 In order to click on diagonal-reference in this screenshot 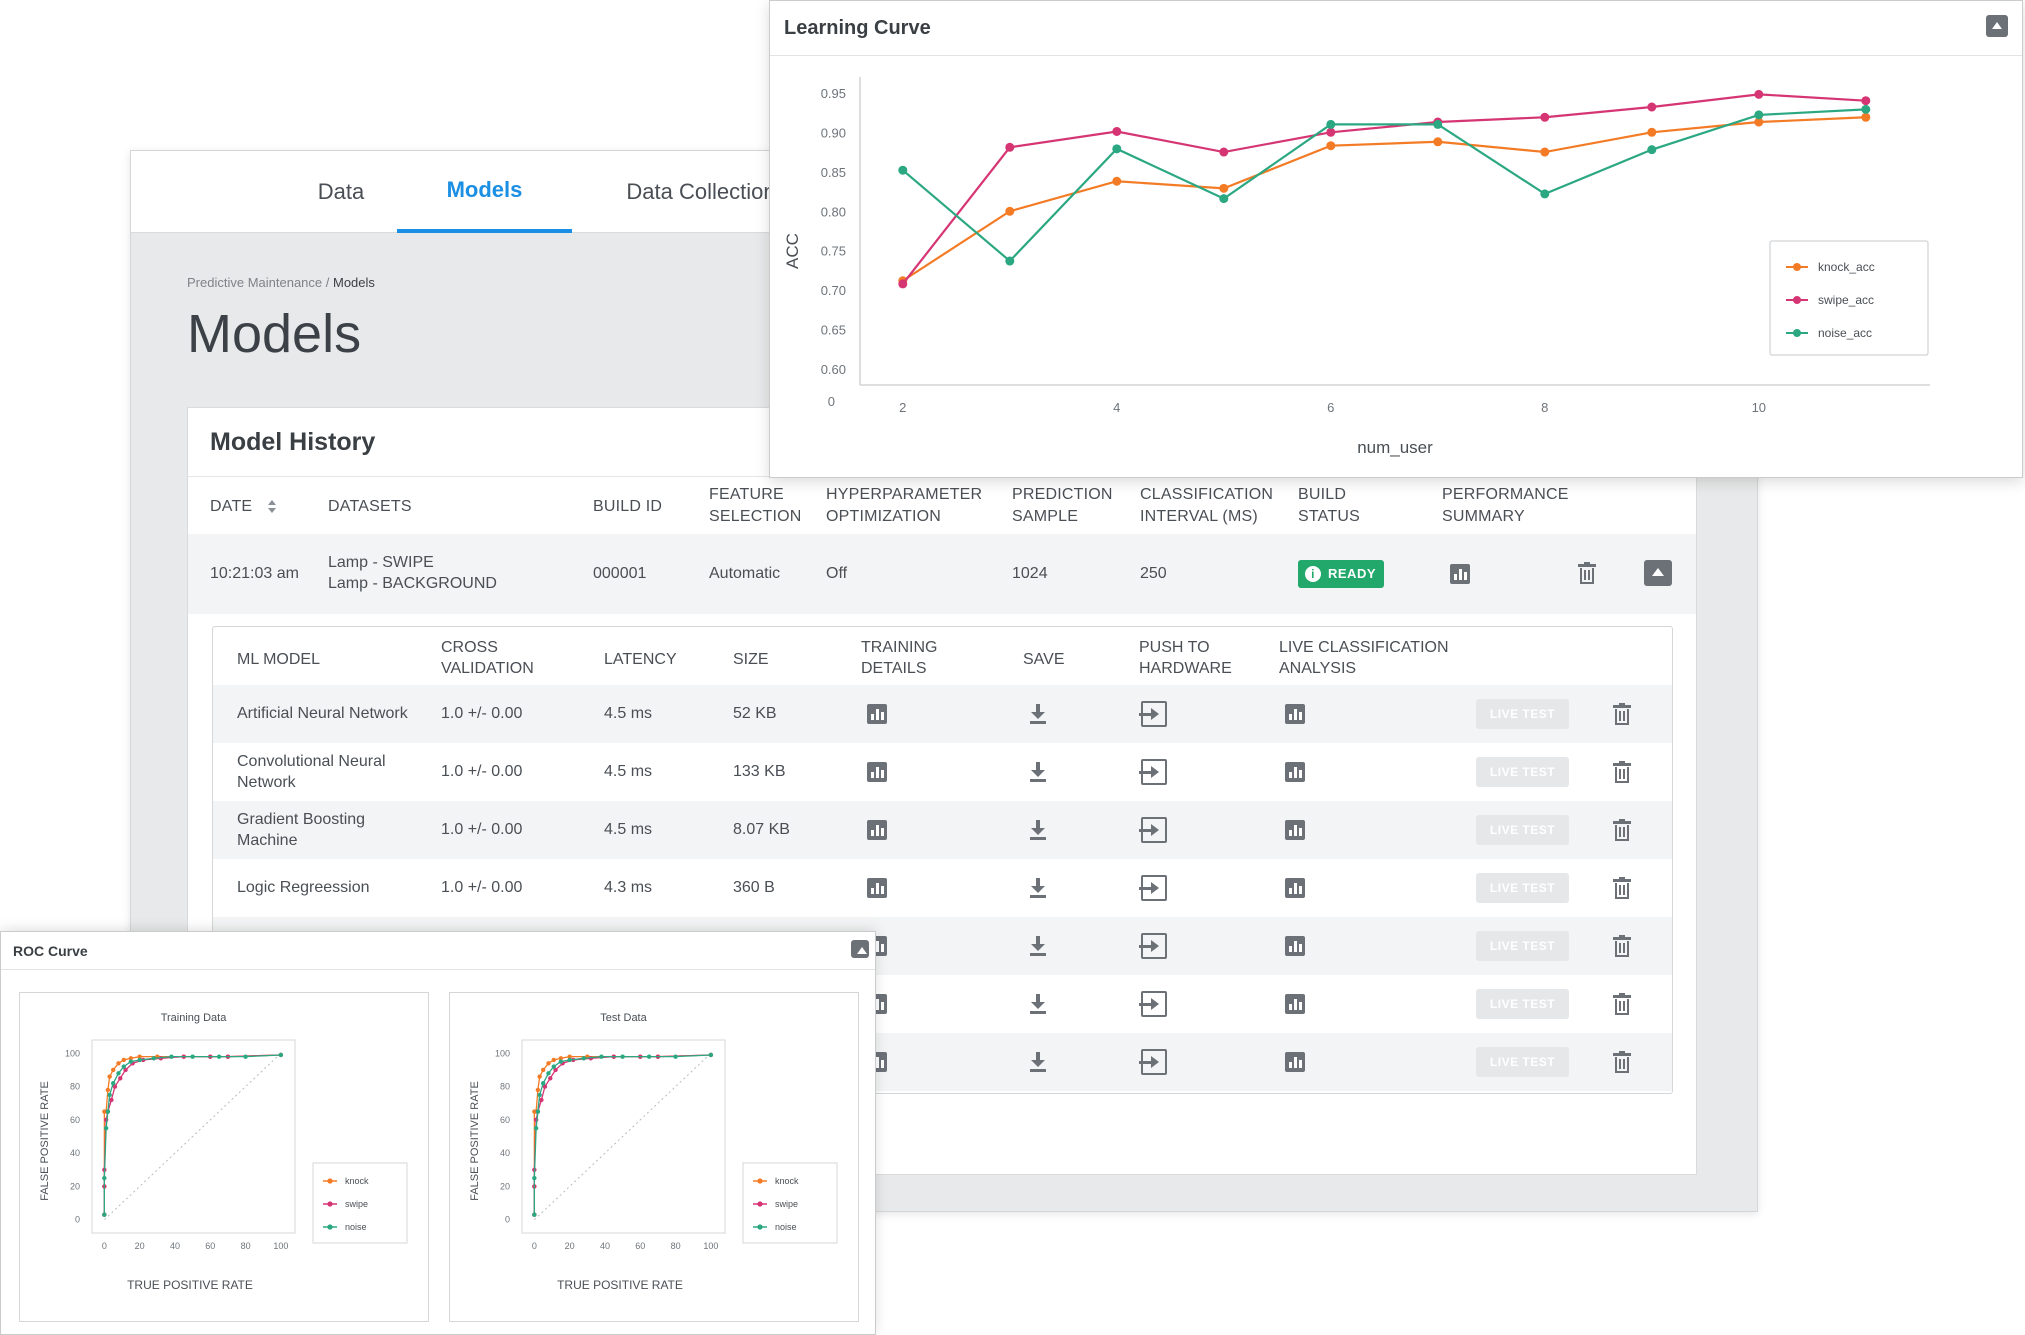, I will do `click(623, 1136)`.